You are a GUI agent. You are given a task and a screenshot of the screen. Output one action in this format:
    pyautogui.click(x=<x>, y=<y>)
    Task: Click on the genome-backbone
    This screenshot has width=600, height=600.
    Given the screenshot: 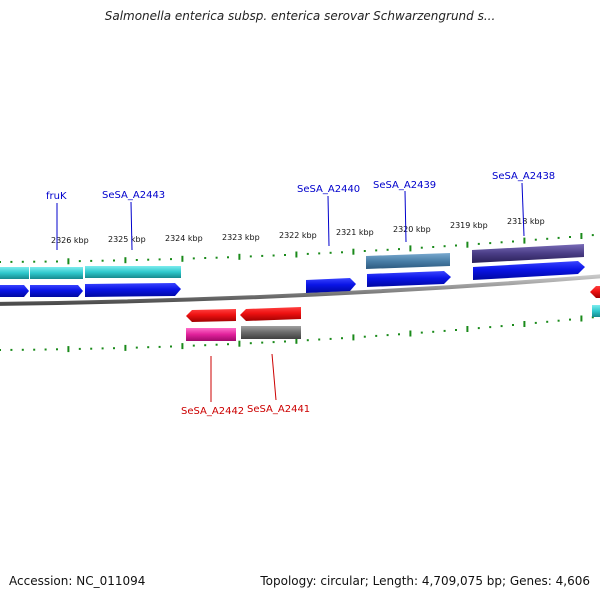 What is the action you would take?
    pyautogui.click(x=300, y=290)
    